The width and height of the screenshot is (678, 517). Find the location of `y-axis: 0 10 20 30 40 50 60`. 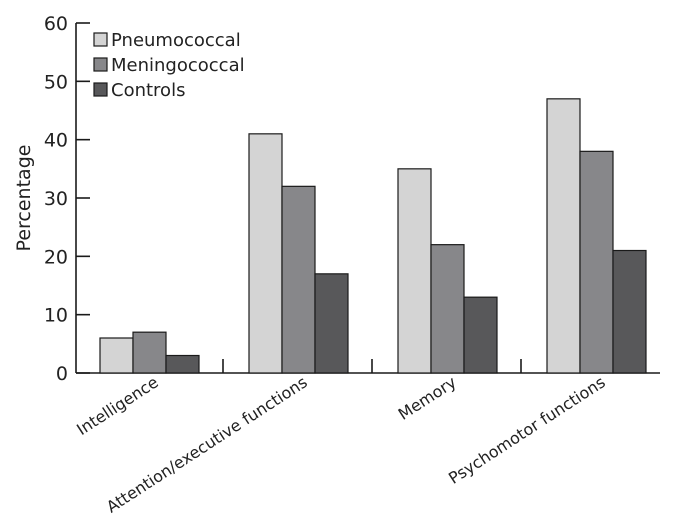

y-axis: 0 10 20 30 40 50 60 is located at coordinates (67, 199).